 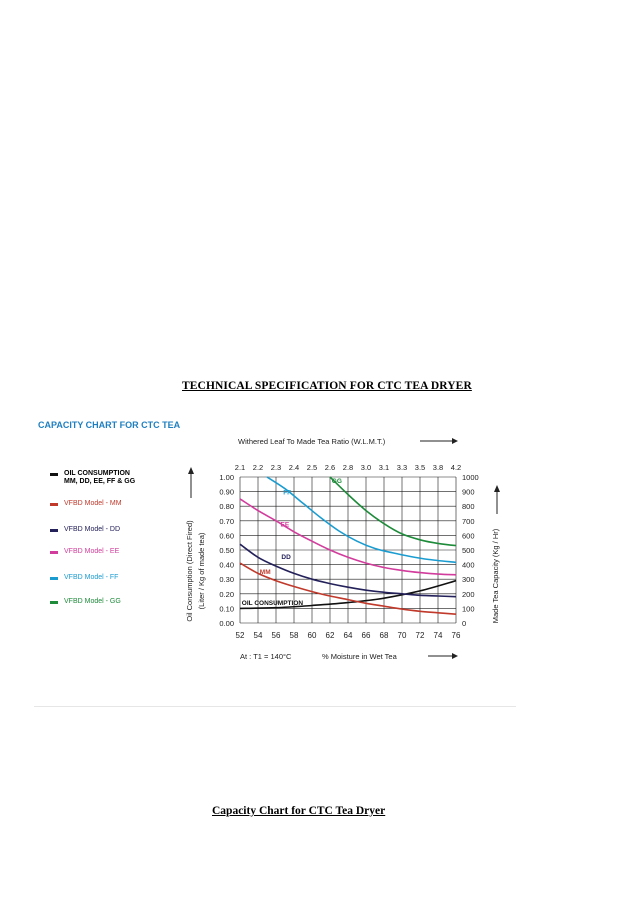 What do you see at coordinates (495, 575) in the screenshot?
I see `right-axis-label: Made Tea Capacity (Kg / Hr)` at bounding box center [495, 575].